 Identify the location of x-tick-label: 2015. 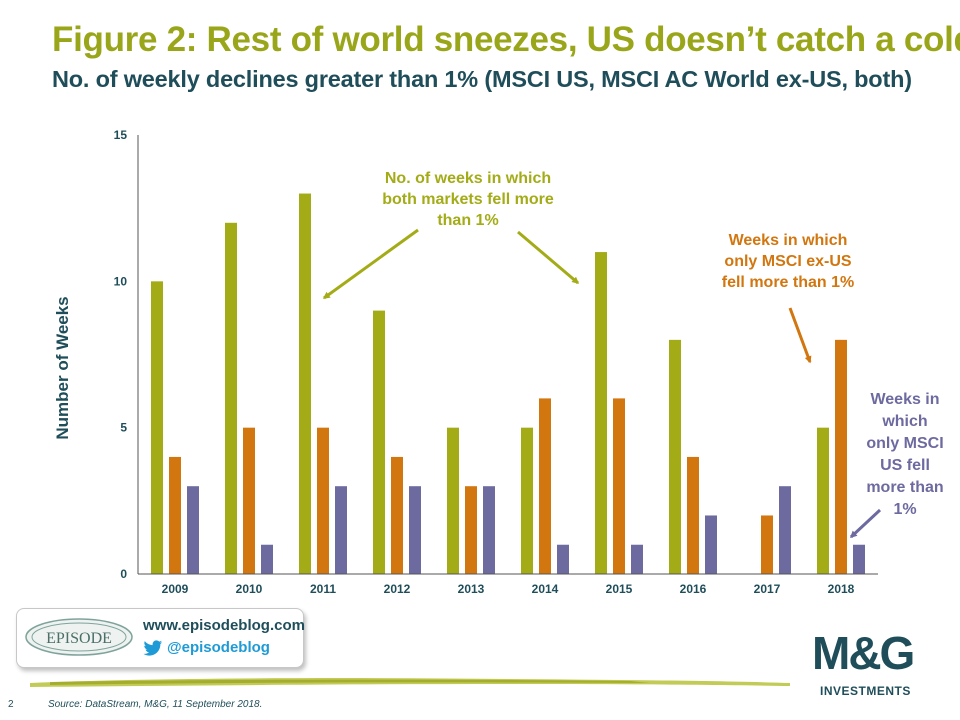
(619, 589).